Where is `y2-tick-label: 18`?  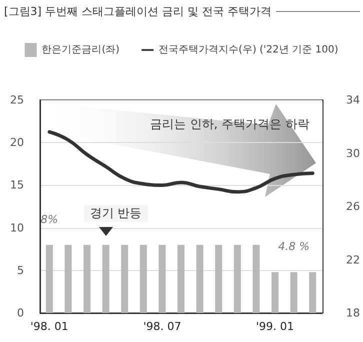 y2-tick-label: 18 is located at coordinates (353, 313).